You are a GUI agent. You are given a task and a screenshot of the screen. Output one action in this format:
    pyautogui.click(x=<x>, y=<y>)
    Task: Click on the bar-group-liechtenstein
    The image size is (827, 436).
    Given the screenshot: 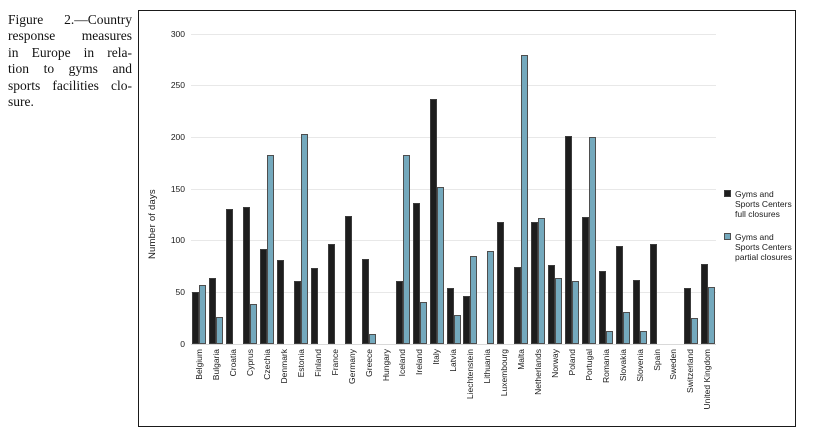 What is the action you would take?
    pyautogui.click(x=470, y=189)
    